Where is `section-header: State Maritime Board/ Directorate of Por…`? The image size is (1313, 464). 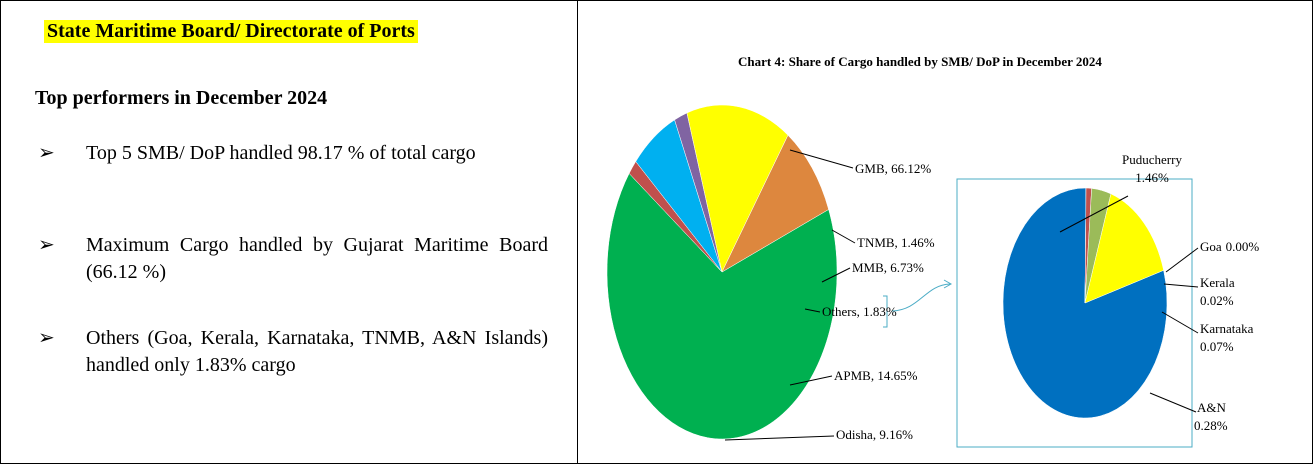 section-header: State Maritime Board/ Directorate of Por… is located at coordinates (231, 31).